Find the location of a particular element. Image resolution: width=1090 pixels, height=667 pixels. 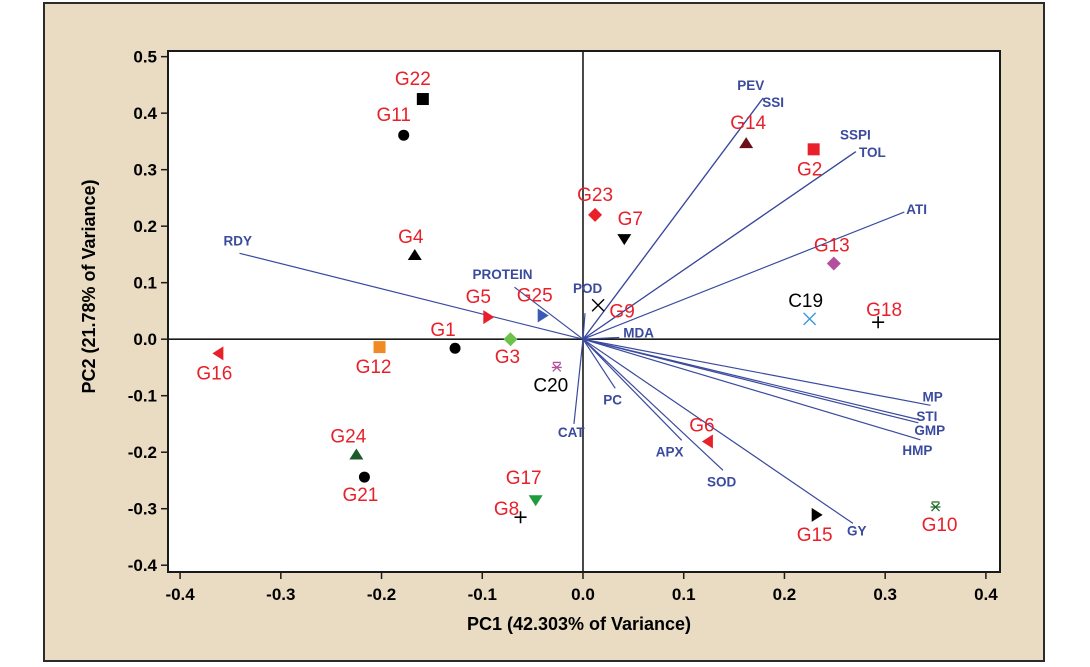

loading-label-tol: TOL is located at coordinates (872, 152).